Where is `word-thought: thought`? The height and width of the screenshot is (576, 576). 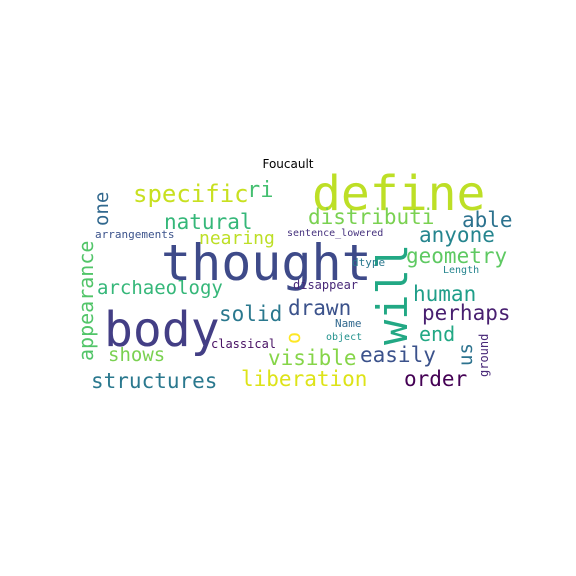 word-thought: thought is located at coordinates (266, 263).